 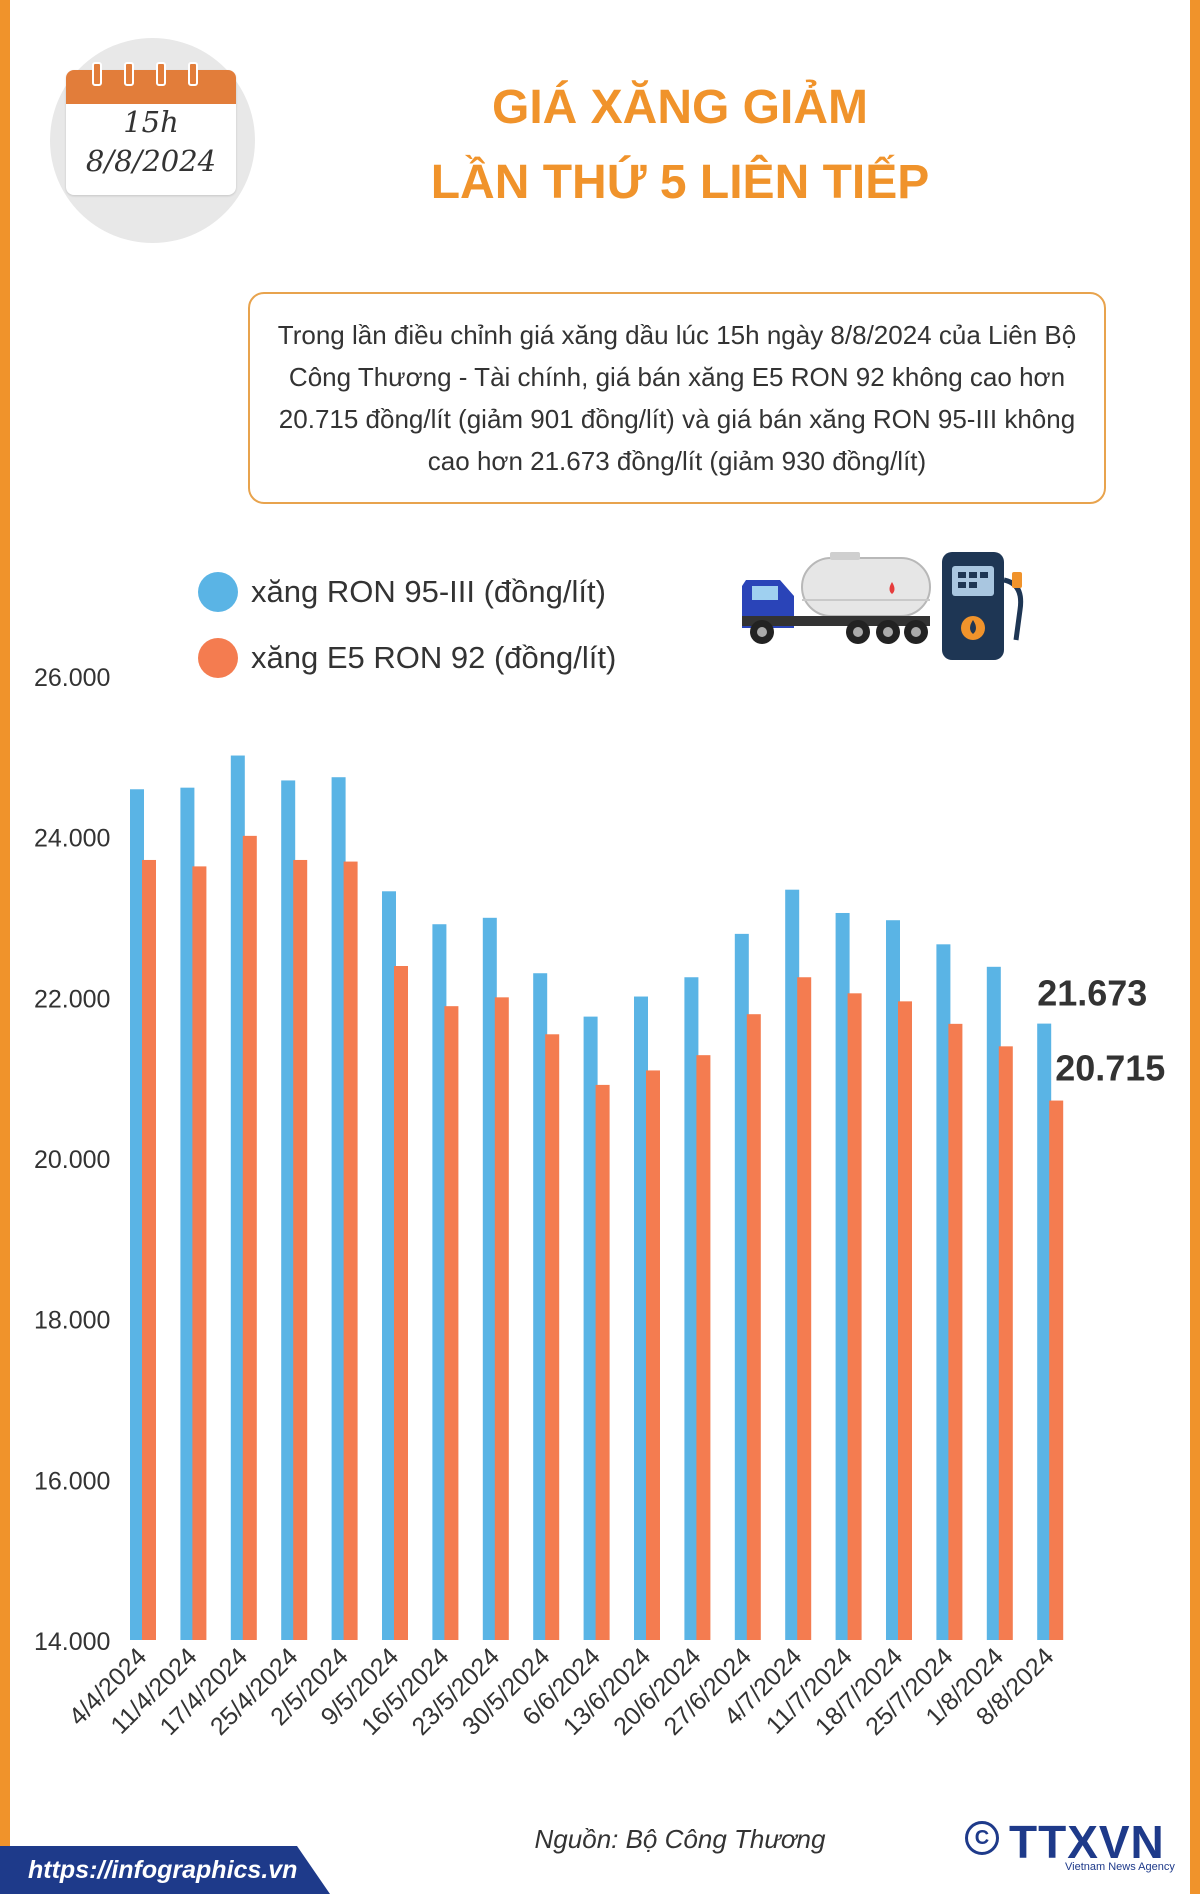 What do you see at coordinates (72, 1481) in the screenshot?
I see `y-tick-label: 16.000` at bounding box center [72, 1481].